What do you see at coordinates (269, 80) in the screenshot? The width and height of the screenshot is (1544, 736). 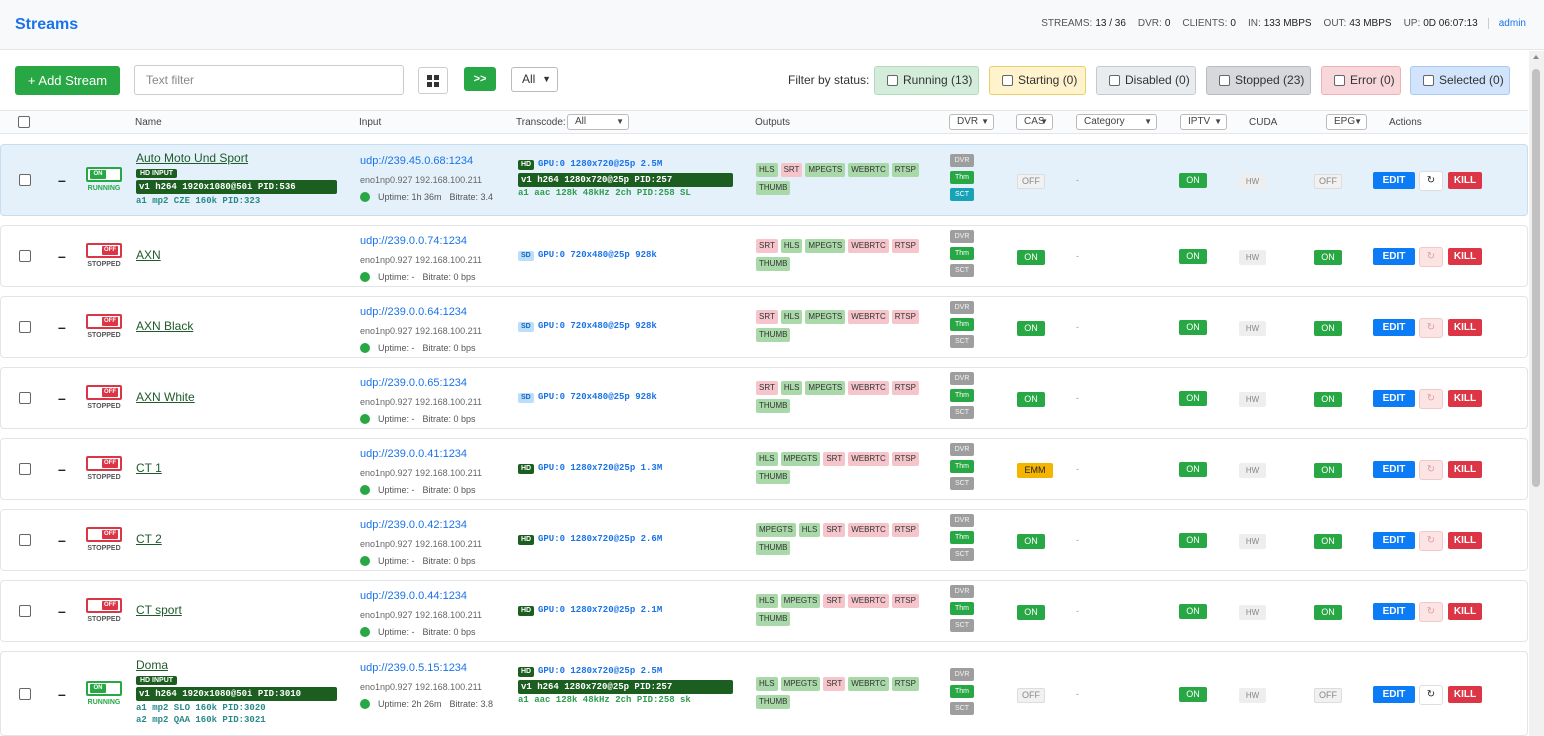 I see `text-filter-input` at bounding box center [269, 80].